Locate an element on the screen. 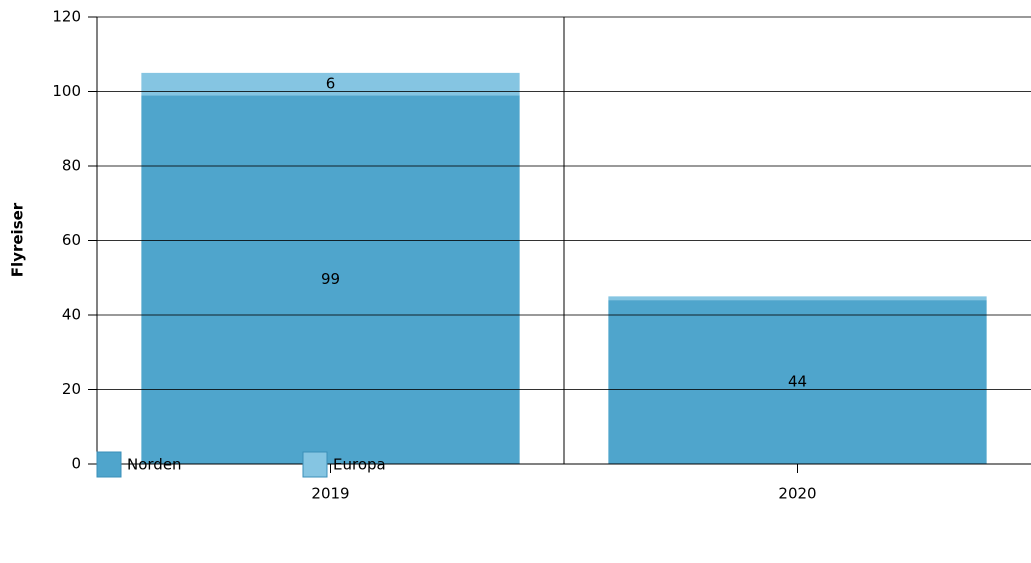 The image size is (1031, 563). data-label: 99 is located at coordinates (330, 279).